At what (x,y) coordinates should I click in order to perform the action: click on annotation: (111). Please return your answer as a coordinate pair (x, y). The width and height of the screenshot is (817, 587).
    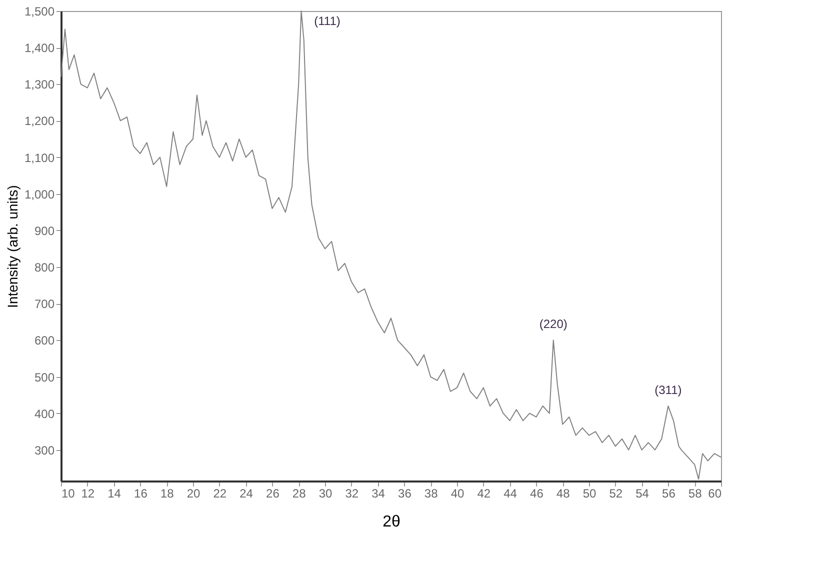
    Looking at the image, I should click on (327, 21).